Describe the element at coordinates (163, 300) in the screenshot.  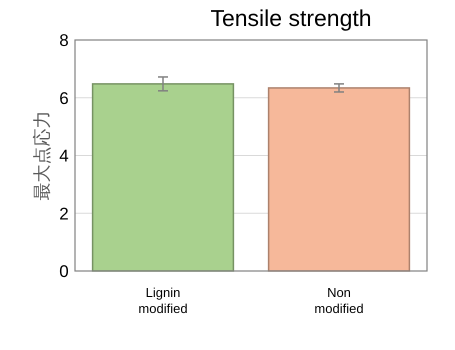
I see `x-tick-label: Lignin modified` at that location.